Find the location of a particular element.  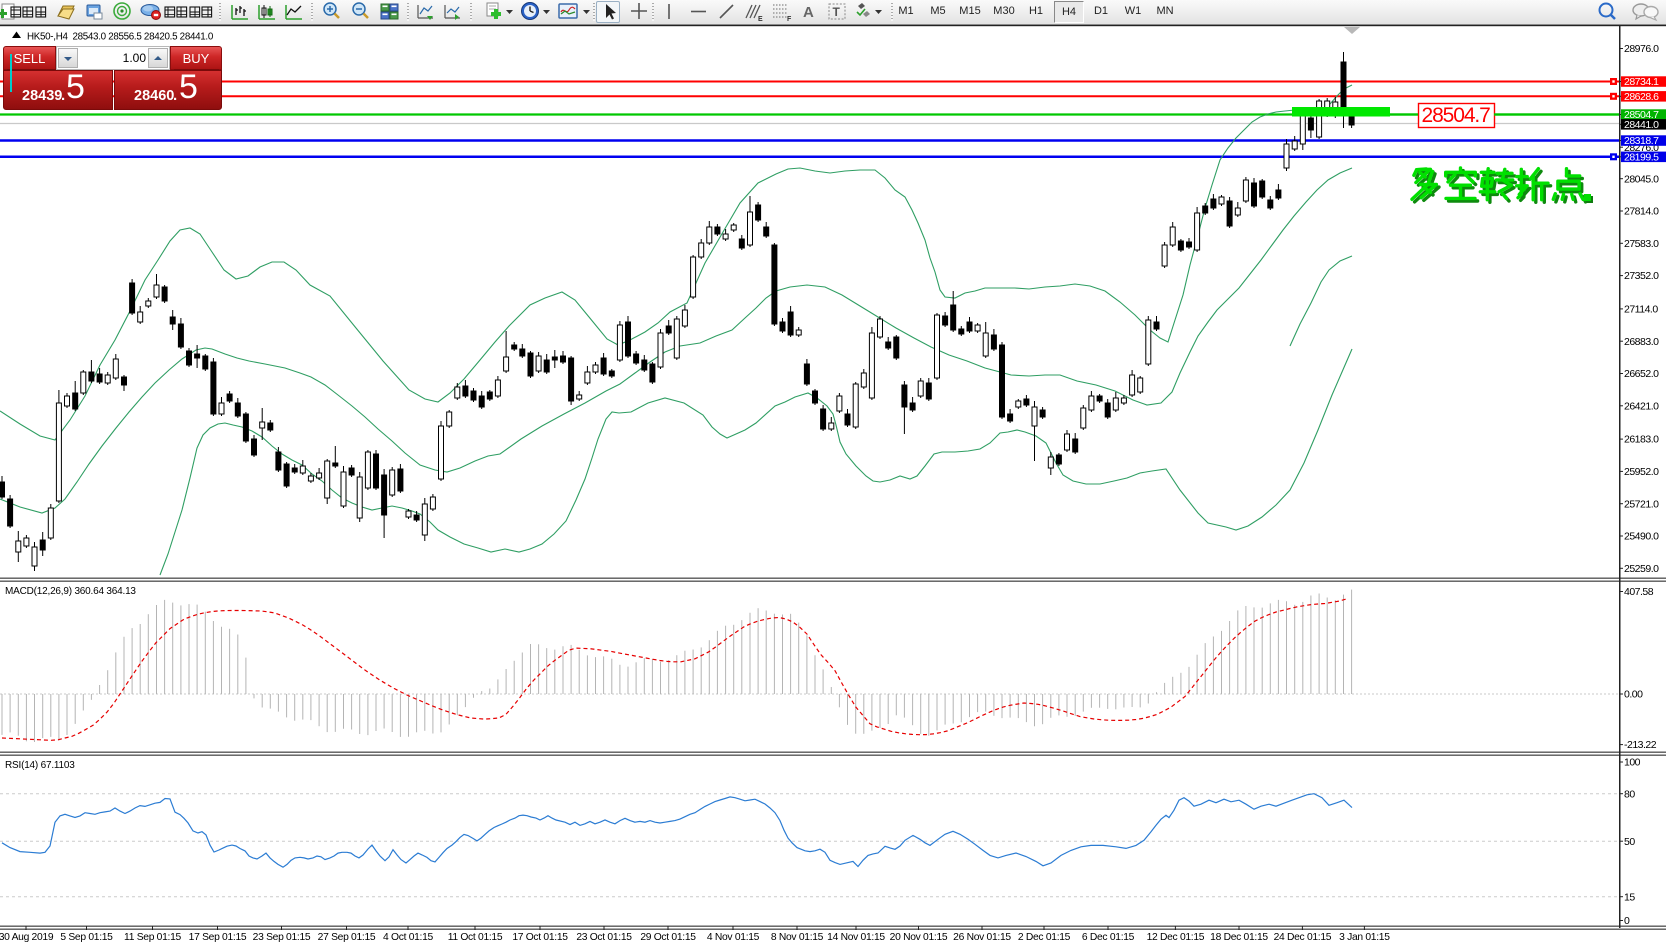

svg-text: 27114.0 is located at coordinates (1641, 310).